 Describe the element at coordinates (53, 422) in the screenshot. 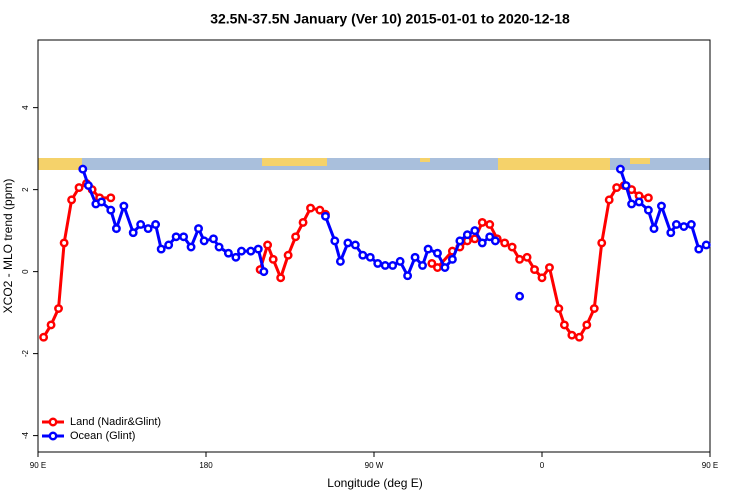

I see `legend-marker` at that location.